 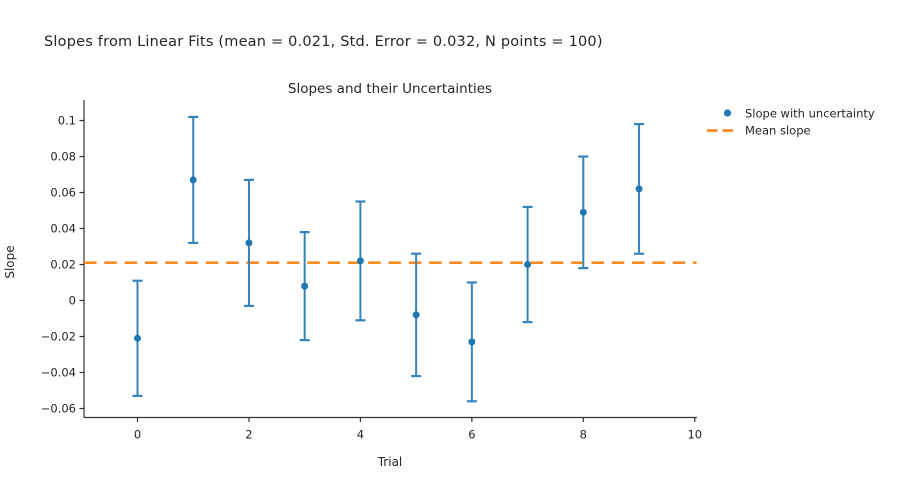 What do you see at coordinates (58, 409) in the screenshot?
I see `y-tick-label: −0.06` at bounding box center [58, 409].